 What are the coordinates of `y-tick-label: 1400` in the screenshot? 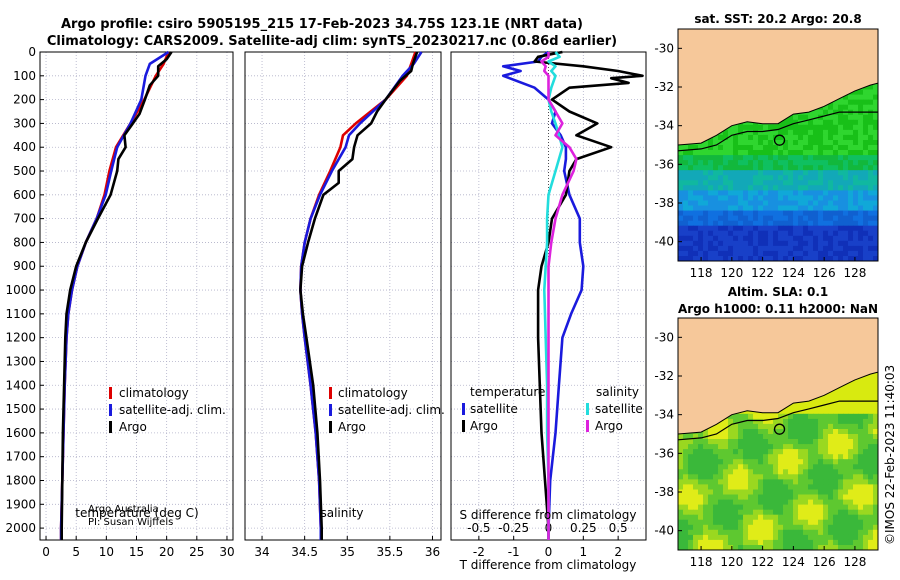 It's located at (20, 385).